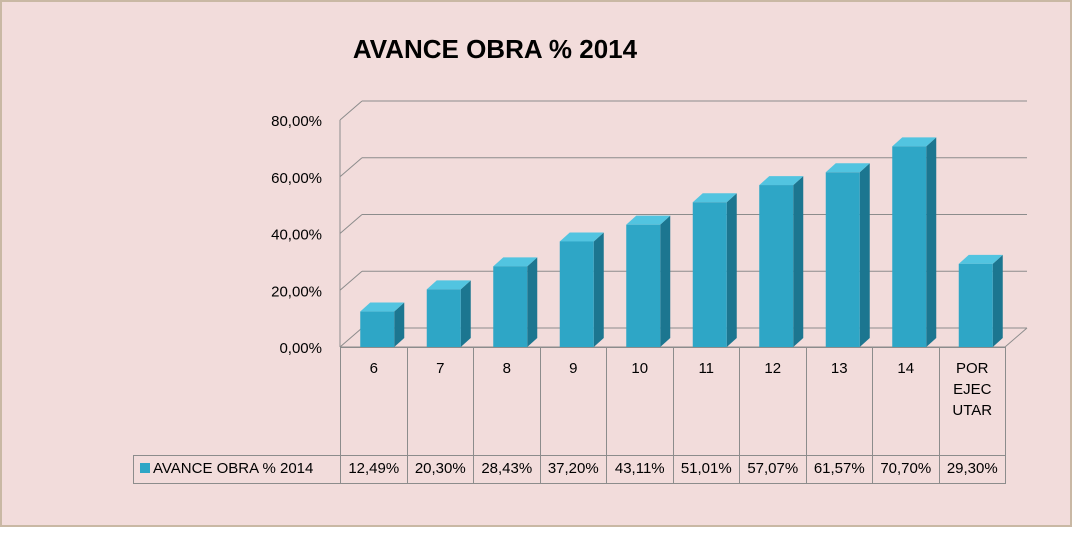 This screenshot has height=533, width=1076. Describe the element at coordinates (906, 469) in the screenshot. I see `value-cell: 70,70%` at that location.